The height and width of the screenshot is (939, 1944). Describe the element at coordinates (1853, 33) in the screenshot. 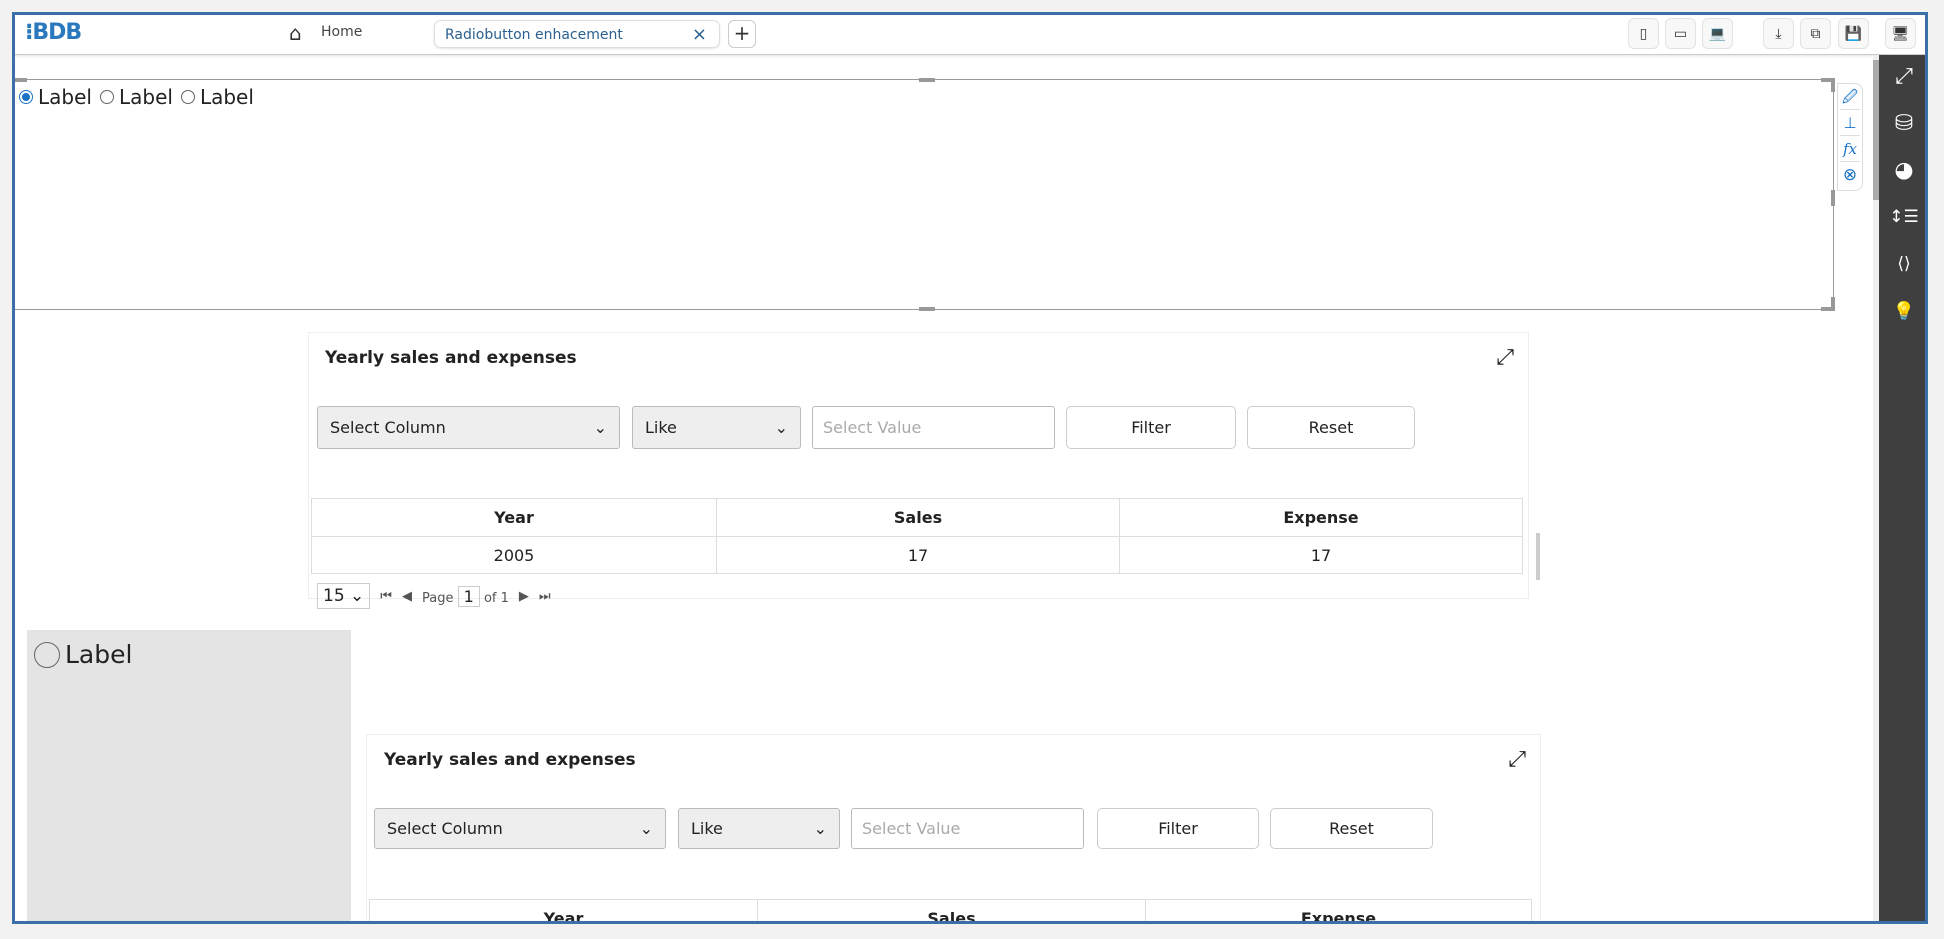

I see `save-button: 💾` at that location.